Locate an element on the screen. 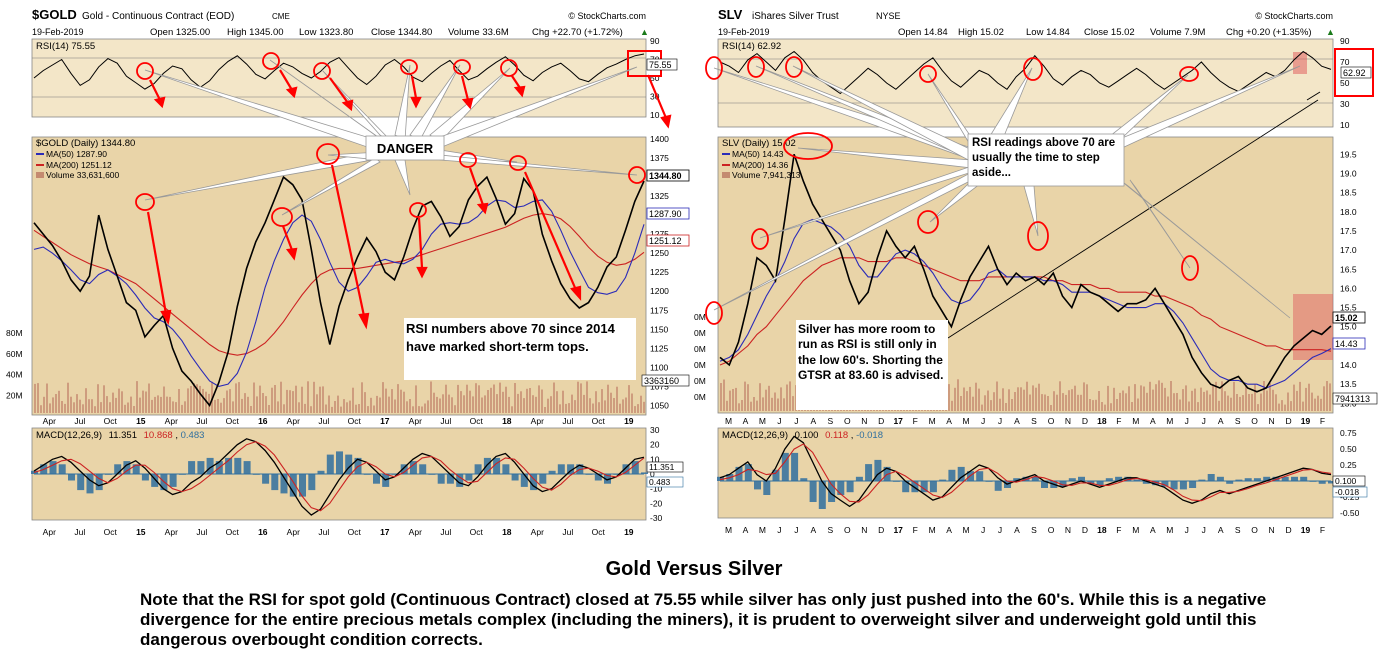  gold-price-tick-label: 1275 is located at coordinates (659, 234).